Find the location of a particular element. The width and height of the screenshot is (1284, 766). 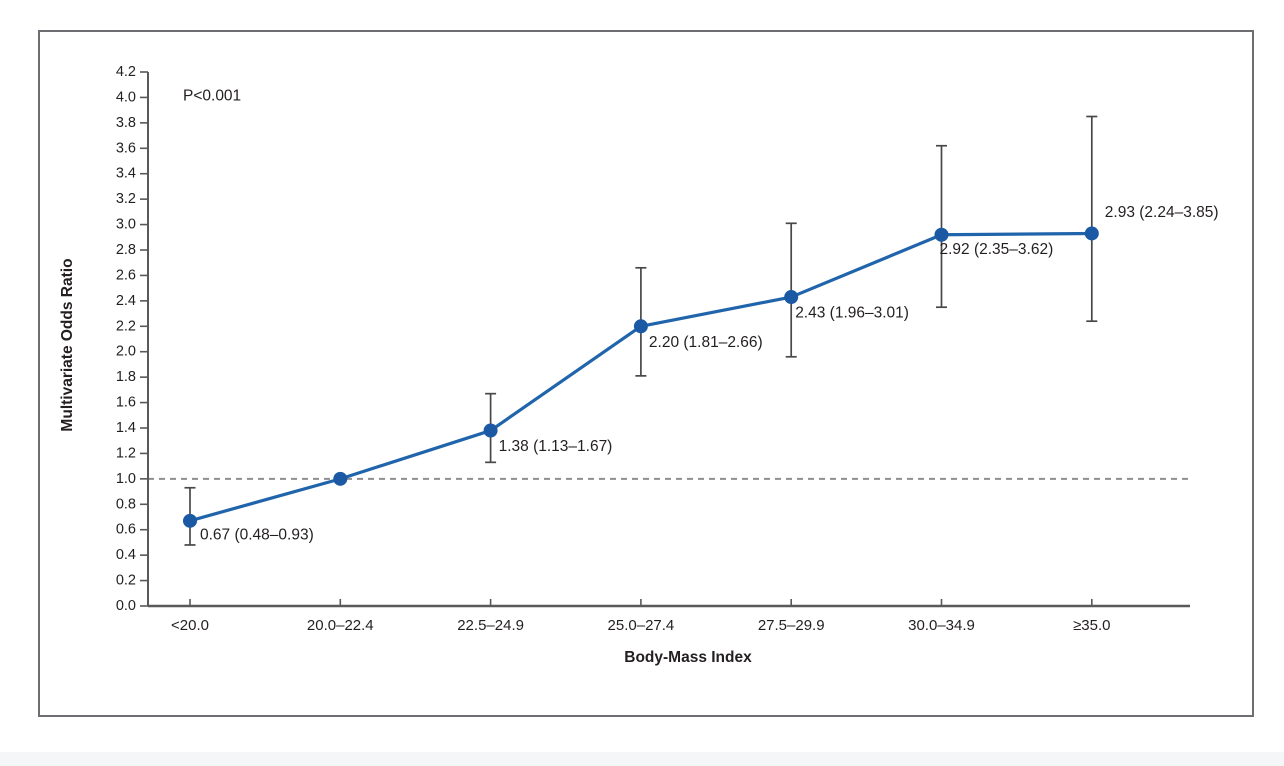

x-axis-title: Body-Mass Index is located at coordinates (688, 657).